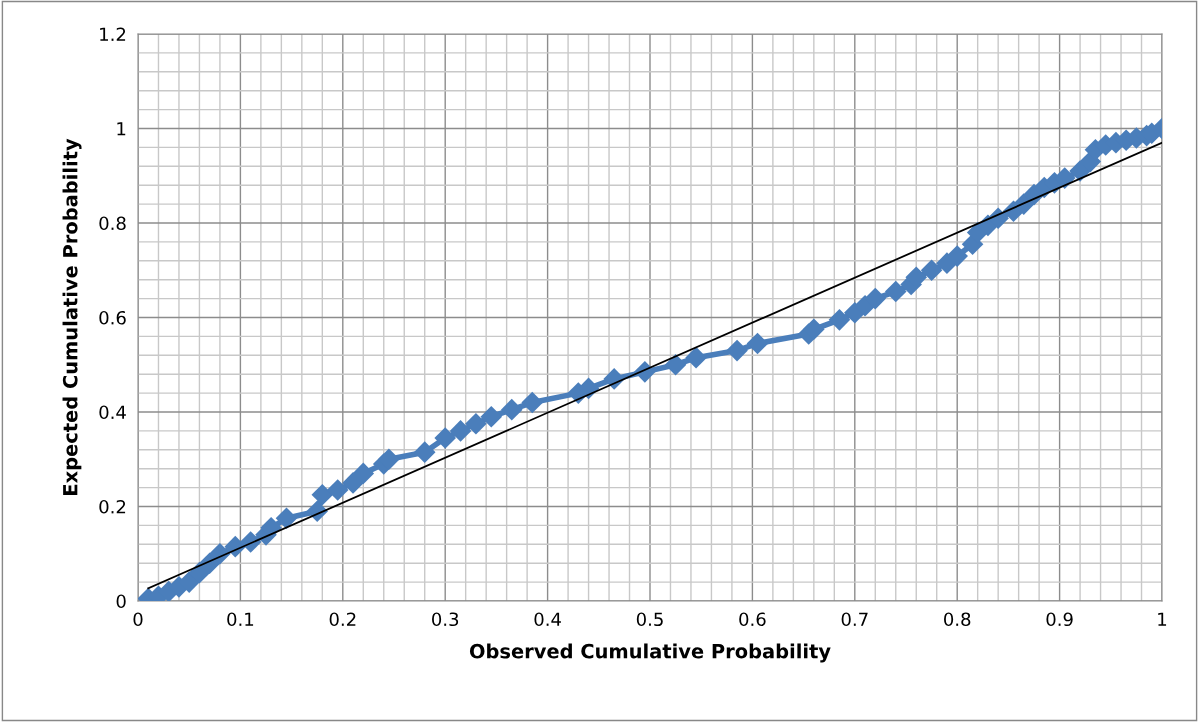  I want to click on x-tick-label: 0, so click(138, 619).